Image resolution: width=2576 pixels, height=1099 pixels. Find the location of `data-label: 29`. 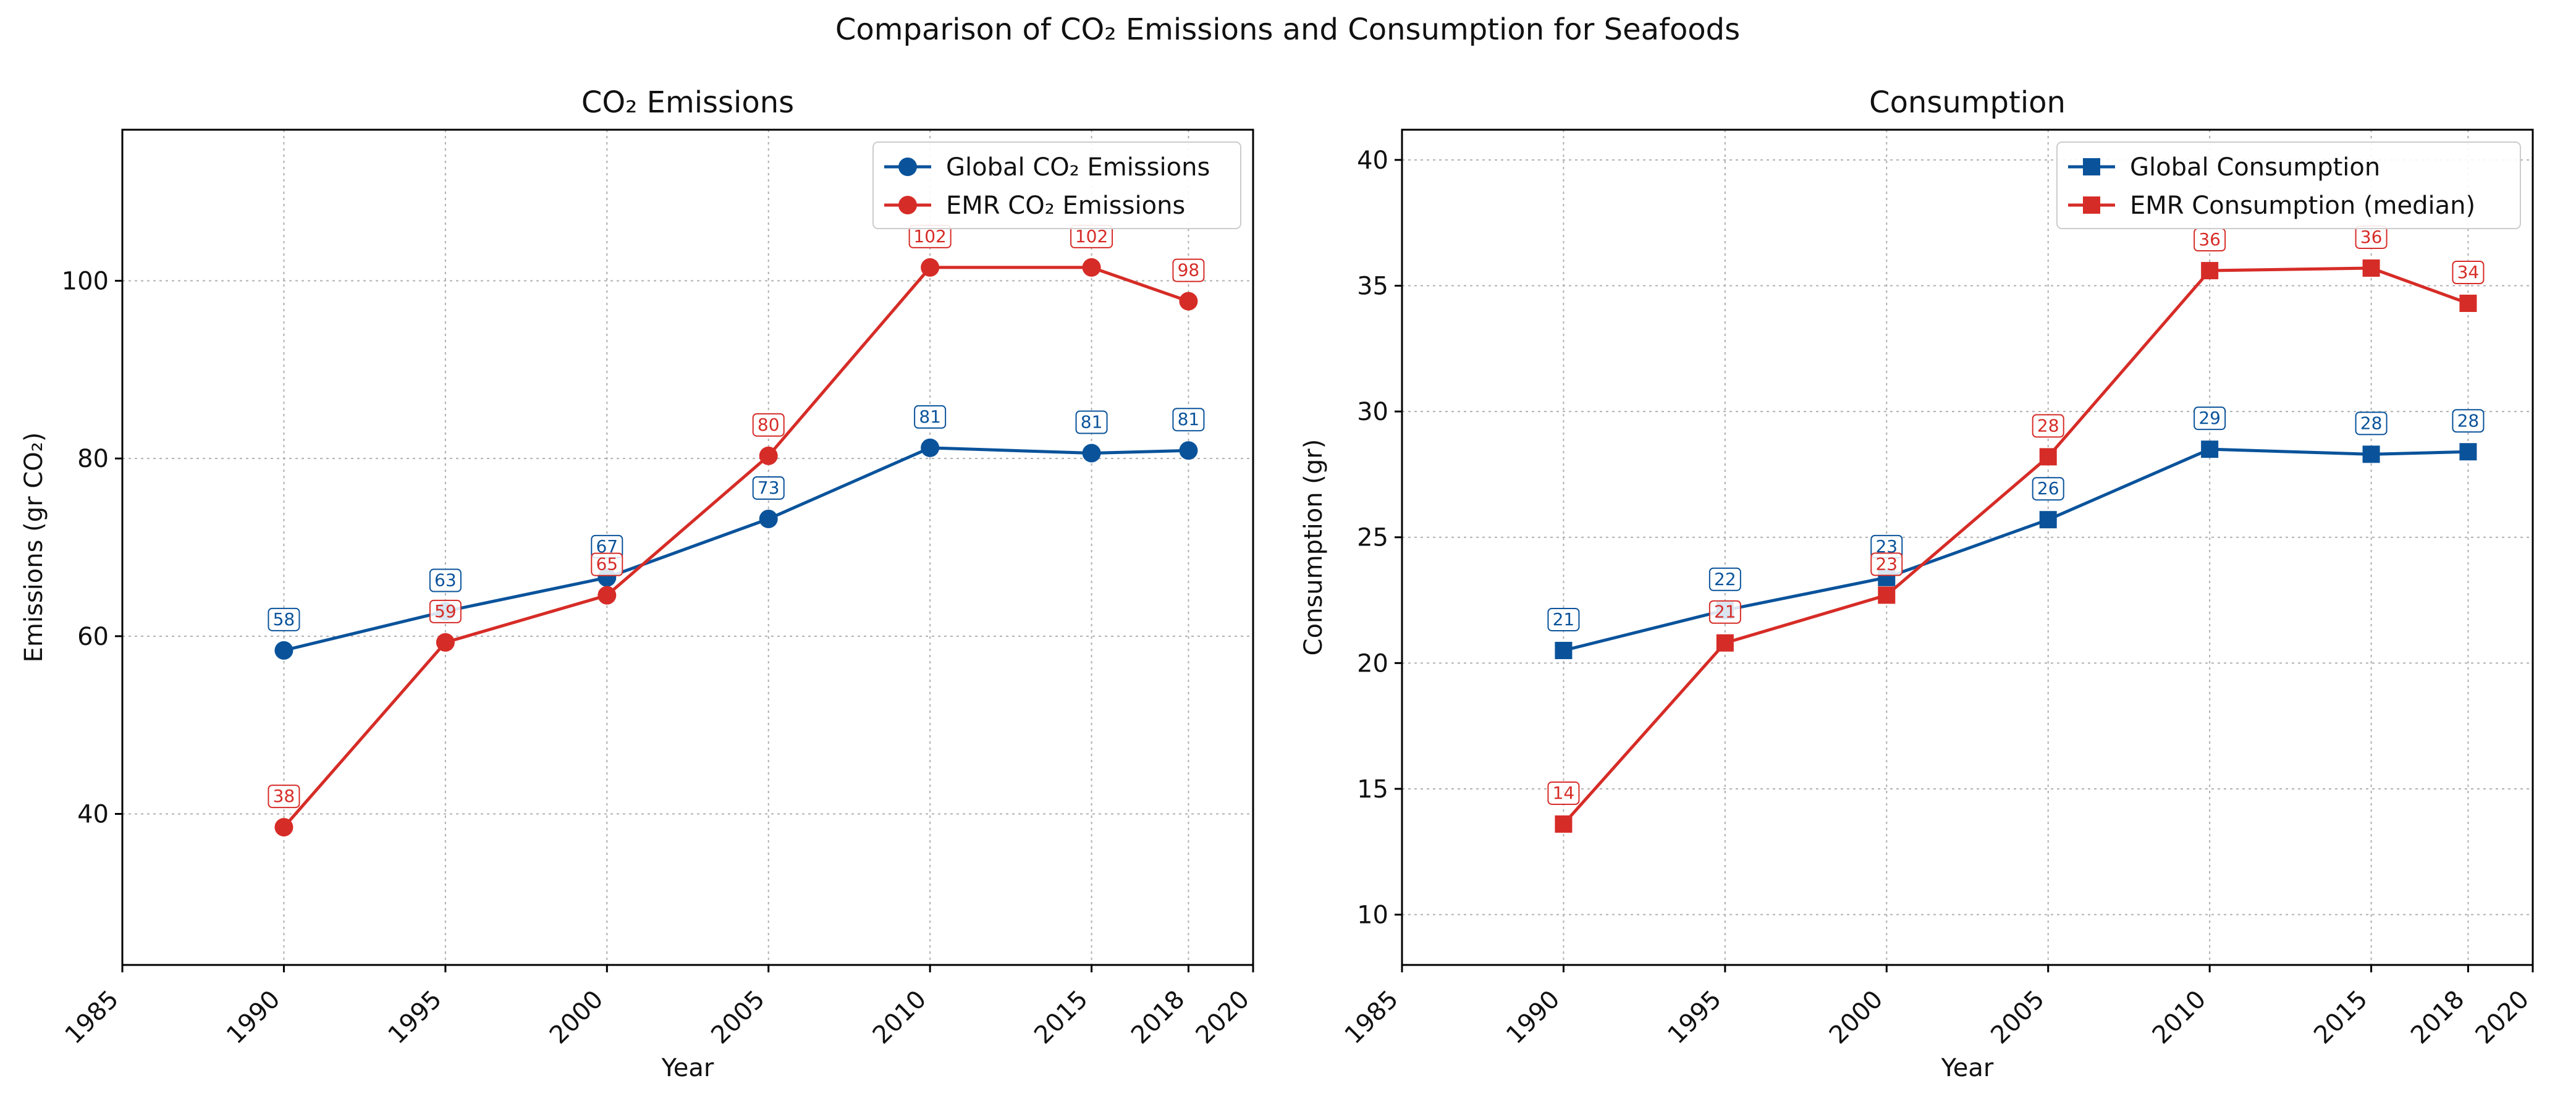

data-label: 29 is located at coordinates (2209, 418).